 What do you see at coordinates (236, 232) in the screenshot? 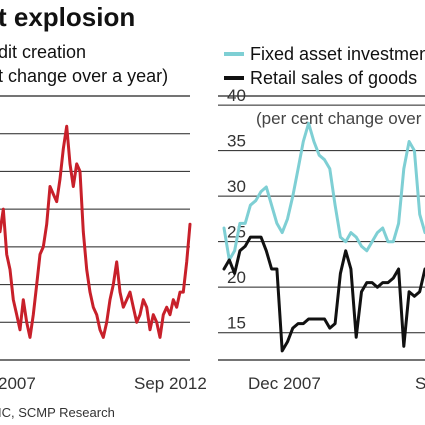
I see `right-y-tick-25: 25` at bounding box center [236, 232].